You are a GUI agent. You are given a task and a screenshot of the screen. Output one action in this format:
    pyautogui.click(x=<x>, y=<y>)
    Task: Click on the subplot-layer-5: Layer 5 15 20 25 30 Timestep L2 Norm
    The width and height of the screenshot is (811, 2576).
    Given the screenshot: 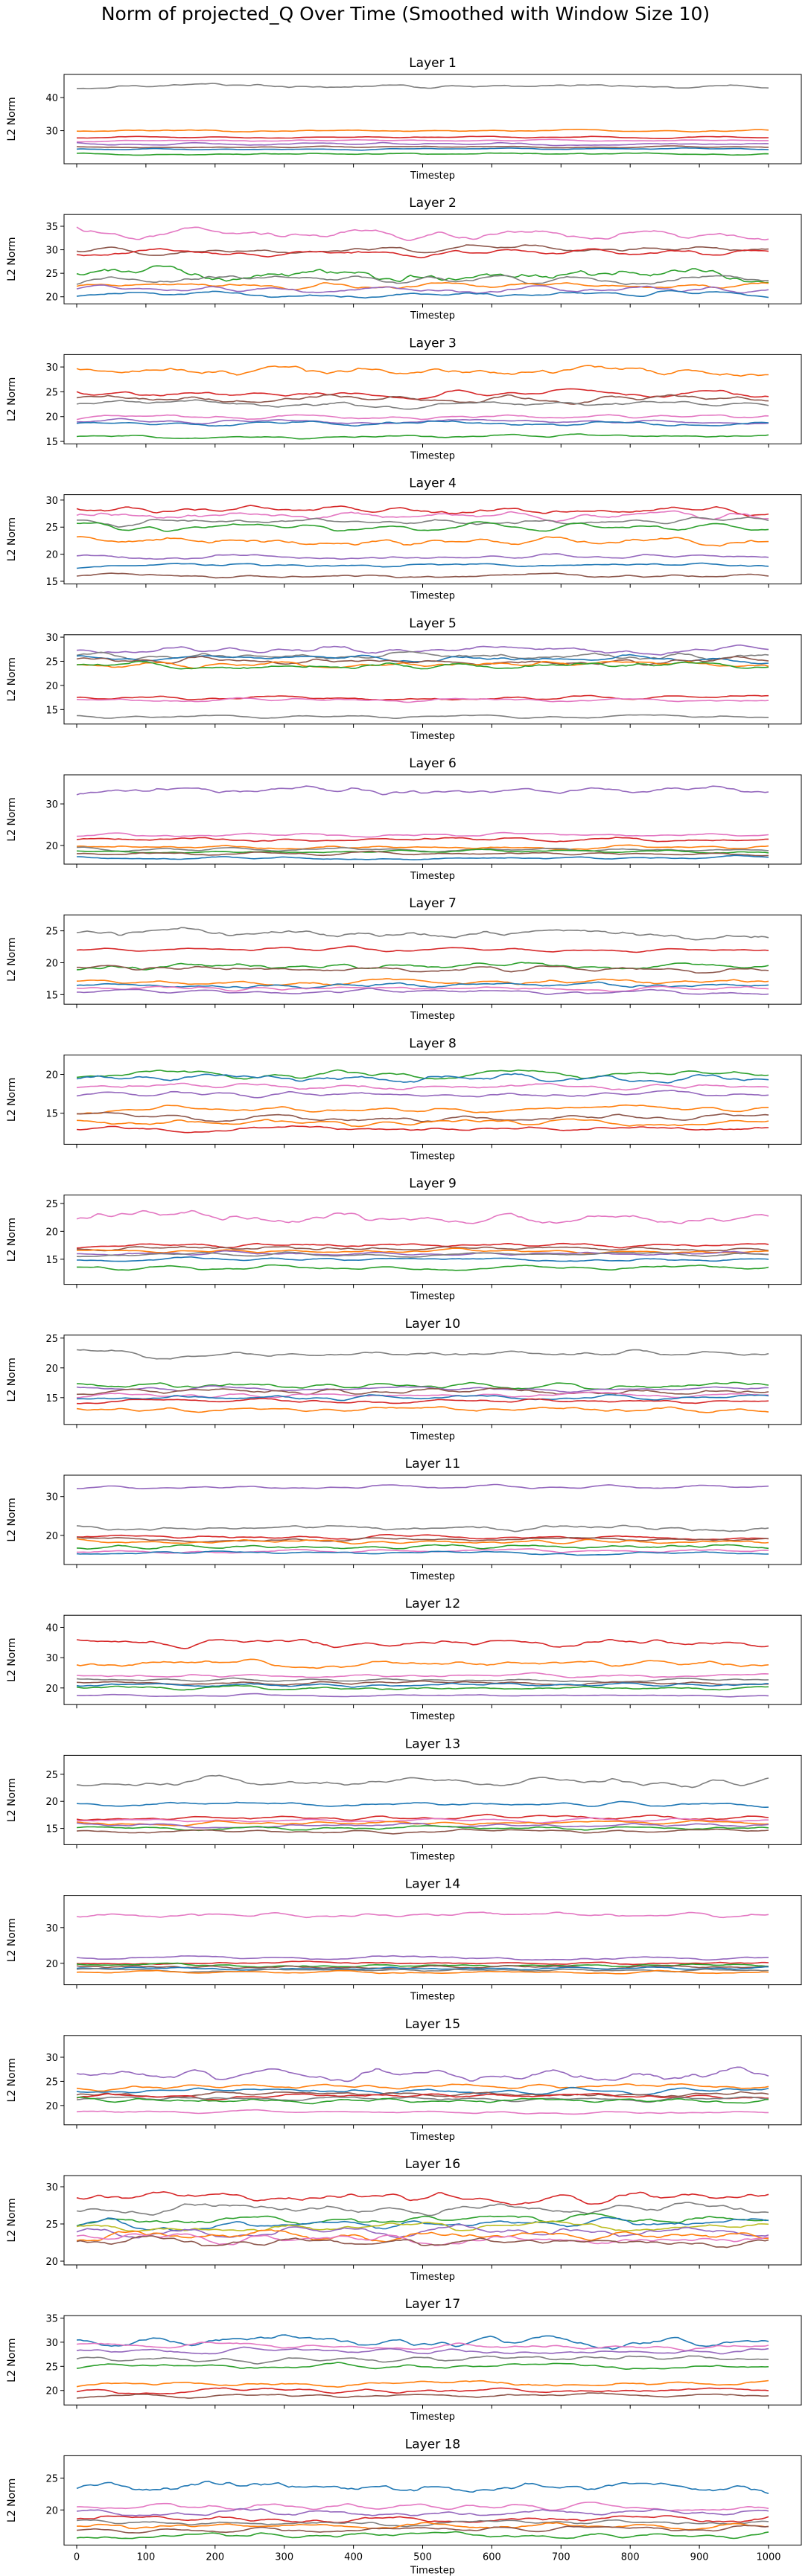 What is the action you would take?
    pyautogui.click(x=404, y=679)
    